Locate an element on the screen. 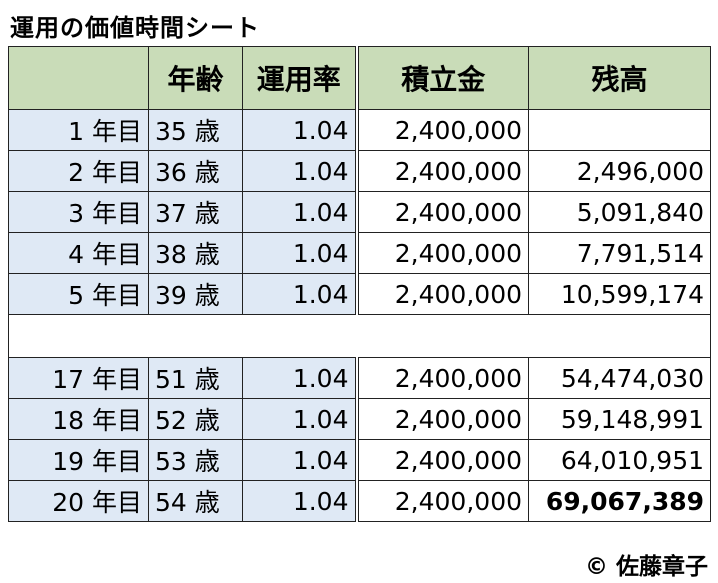  table-row: 5 年目 39 歳 1.04 2,400,000 10,599,174 is located at coordinates (359, 294).